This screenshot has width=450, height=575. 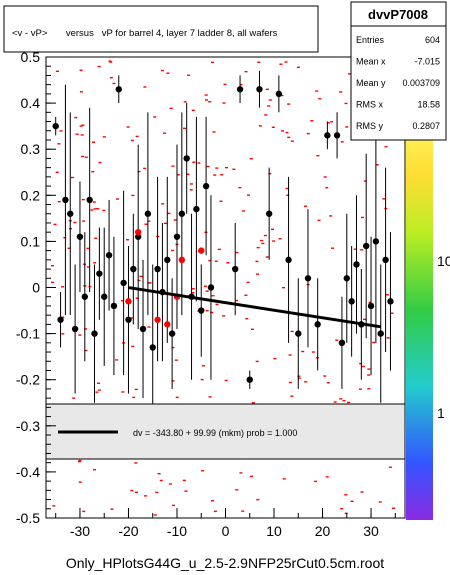 I want to click on fit-legend: dv = -343.80 + 99.99 (mkm) prob = 1.000, so click(x=225, y=431).